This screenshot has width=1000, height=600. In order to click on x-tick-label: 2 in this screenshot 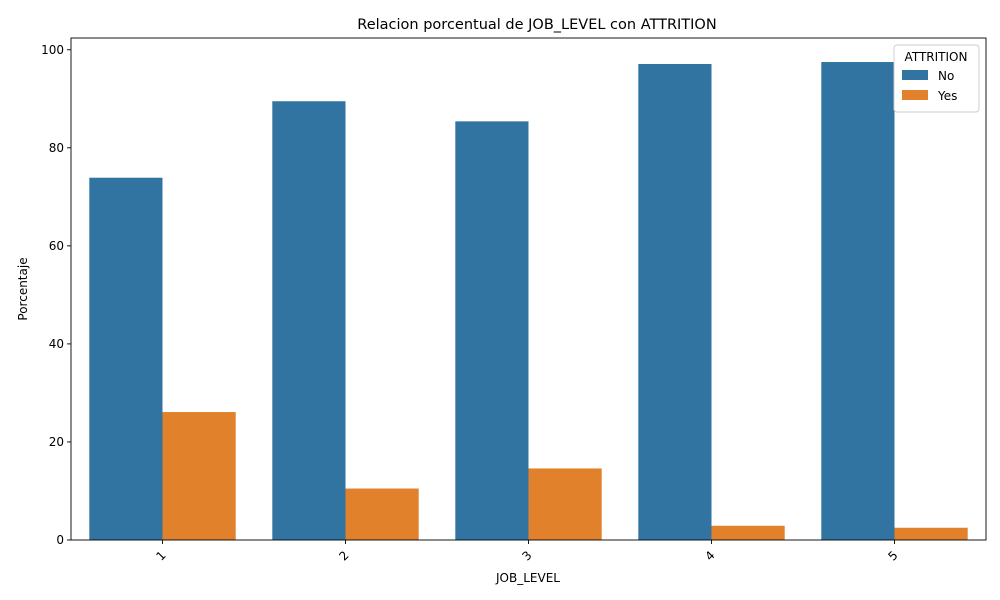, I will do `click(343, 555)`.